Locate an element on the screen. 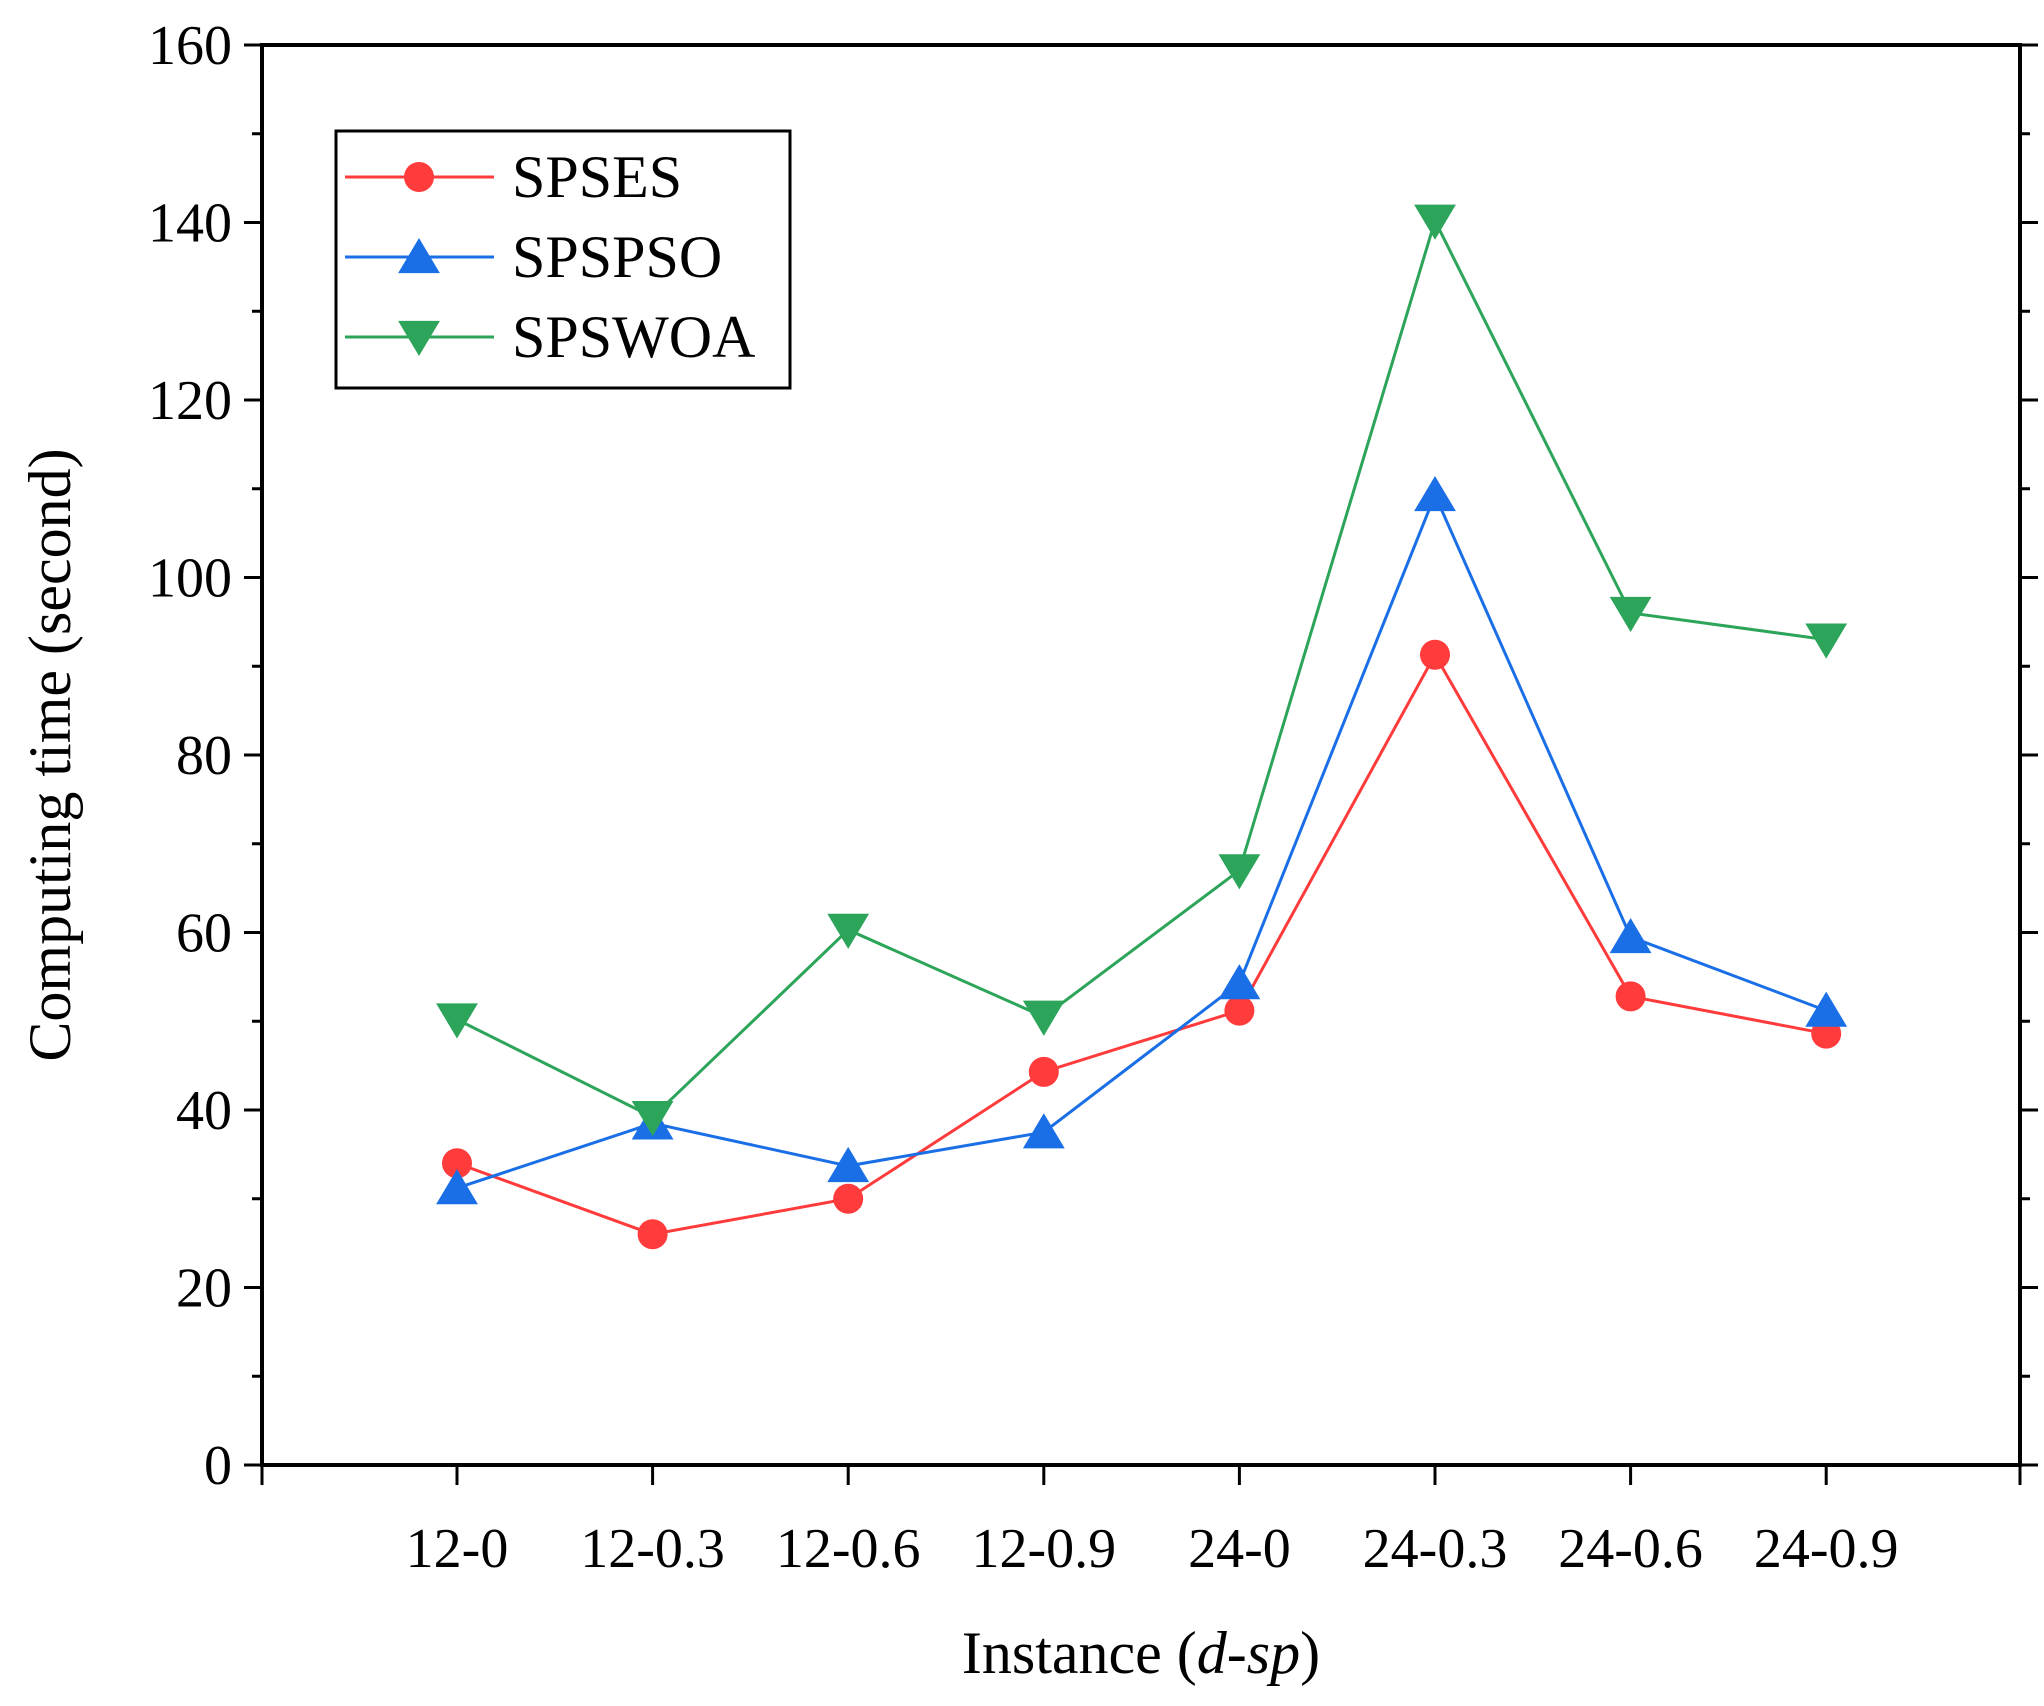 Image resolution: width=2044 pixels, height=1706 pixels. x-axis-title-prefix: Instance ( is located at coordinates (1079, 1653).